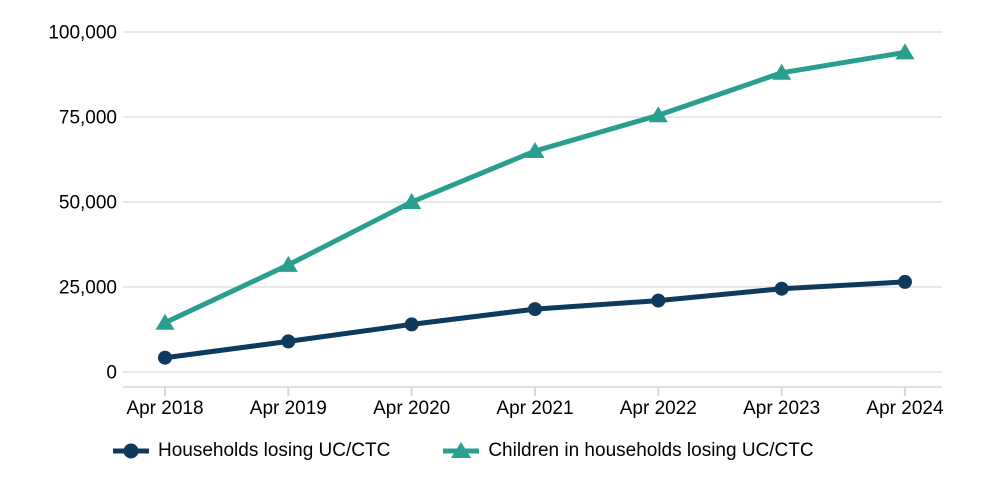  What do you see at coordinates (82, 33) in the screenshot?
I see `y-tick-label: 100,000` at bounding box center [82, 33].